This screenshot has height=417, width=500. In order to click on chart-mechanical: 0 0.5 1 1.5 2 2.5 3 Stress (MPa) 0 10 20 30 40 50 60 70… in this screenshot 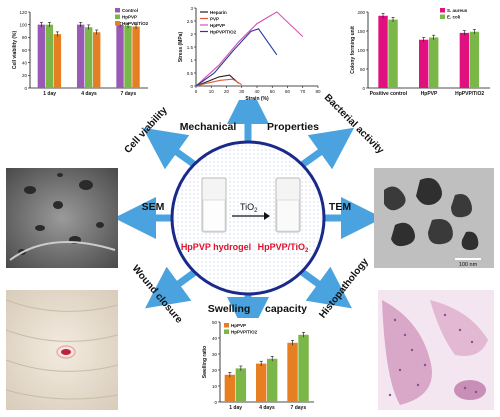, I will do `click(249, 53)`.